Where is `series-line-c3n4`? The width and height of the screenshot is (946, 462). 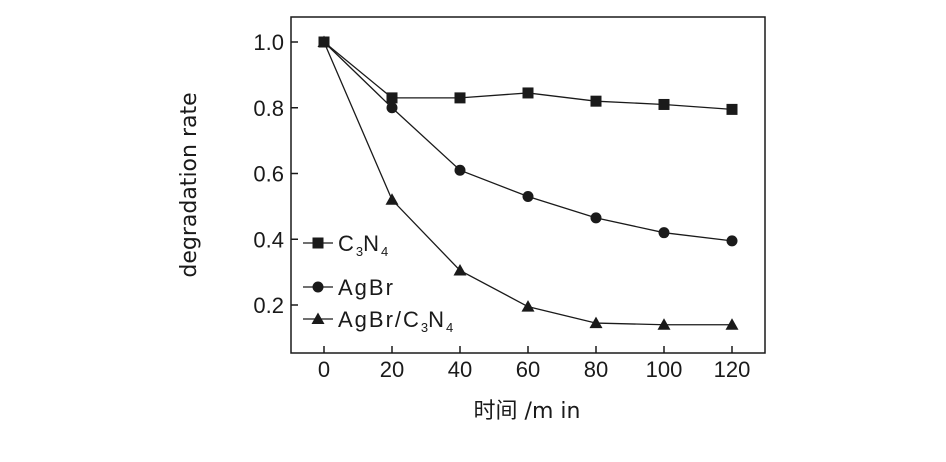
series-line-c3n4 is located at coordinates (528, 76).